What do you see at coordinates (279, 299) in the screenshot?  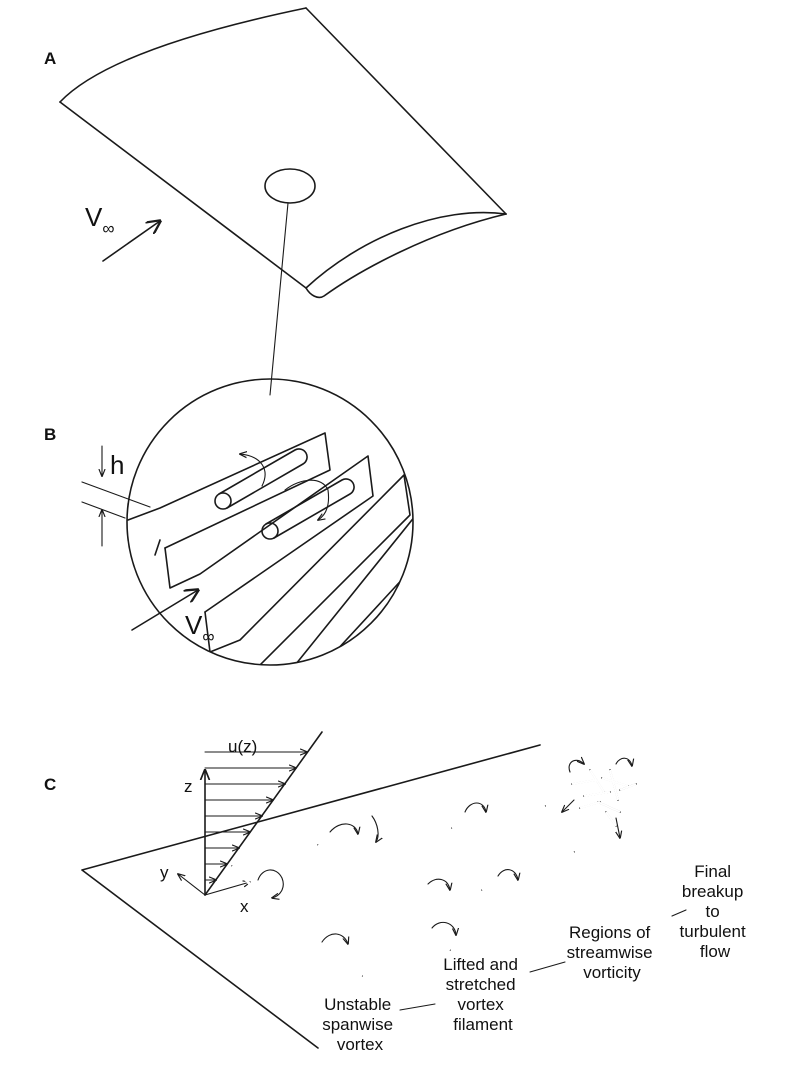 I see `zoom-leader-line` at bounding box center [279, 299].